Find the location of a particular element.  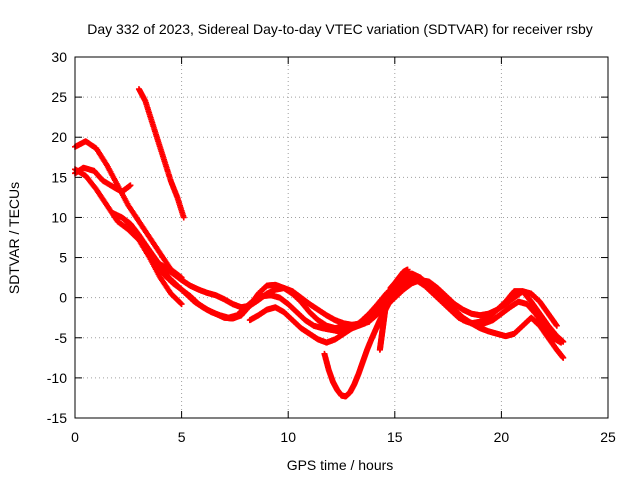

x-tick-label: 25 is located at coordinates (608, 437).